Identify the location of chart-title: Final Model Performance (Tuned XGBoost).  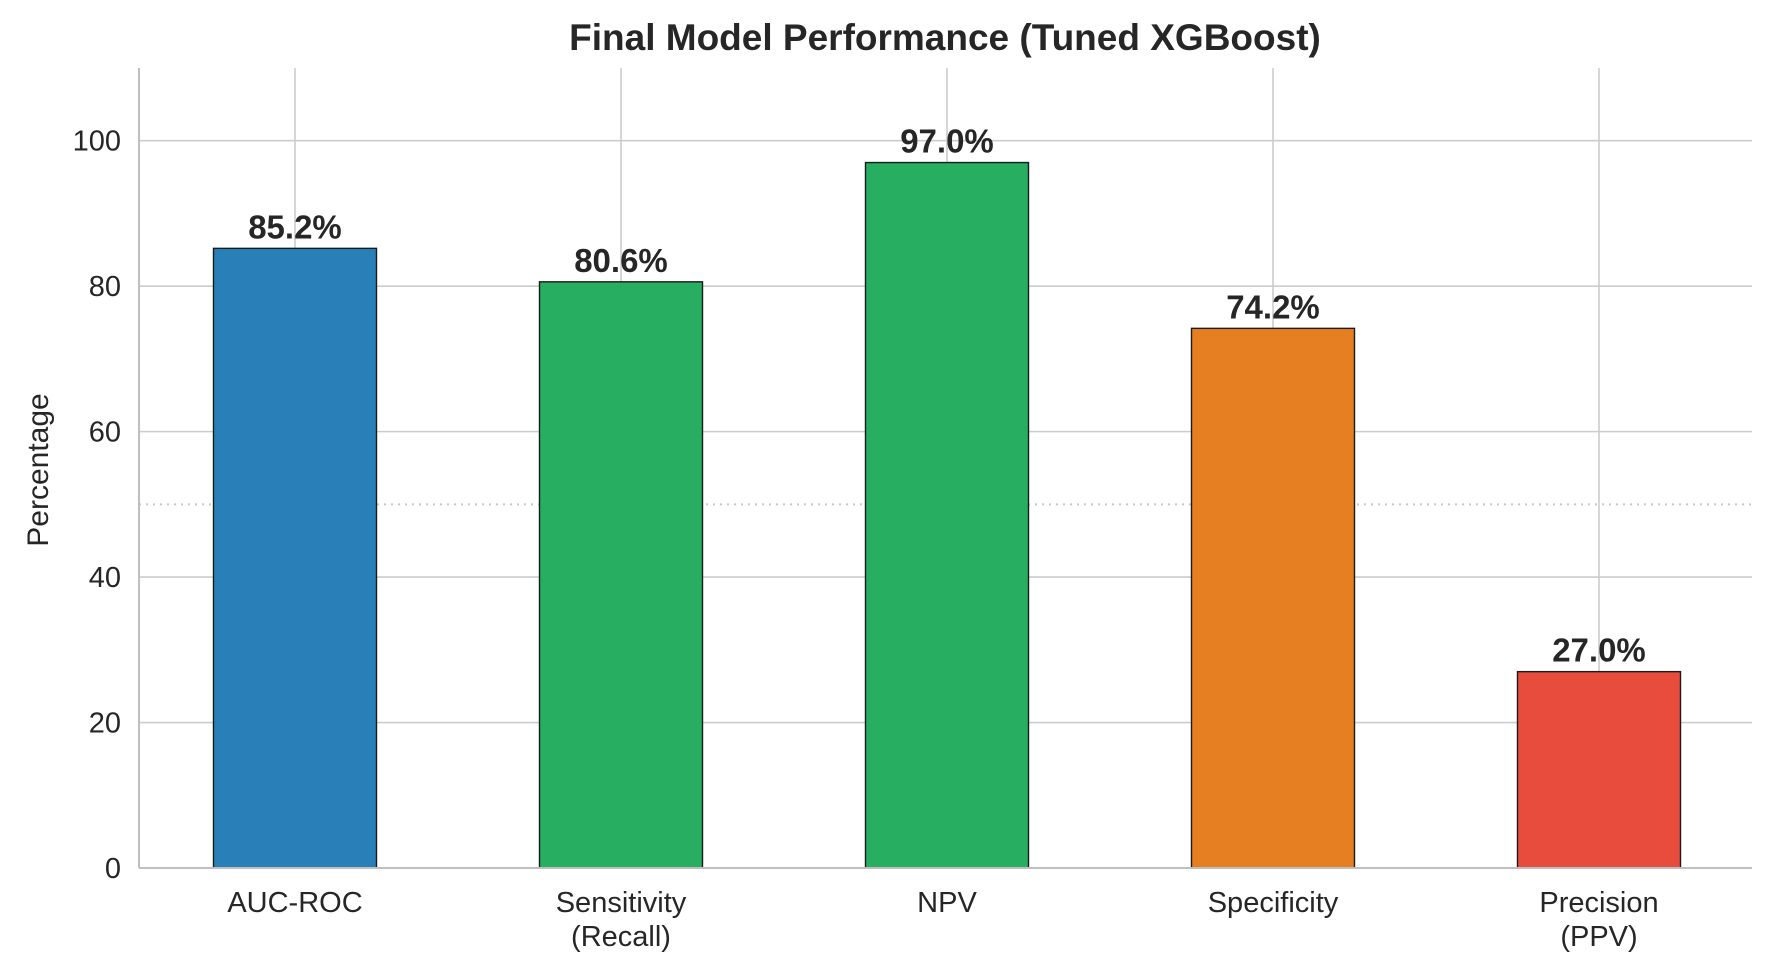
(945, 37).